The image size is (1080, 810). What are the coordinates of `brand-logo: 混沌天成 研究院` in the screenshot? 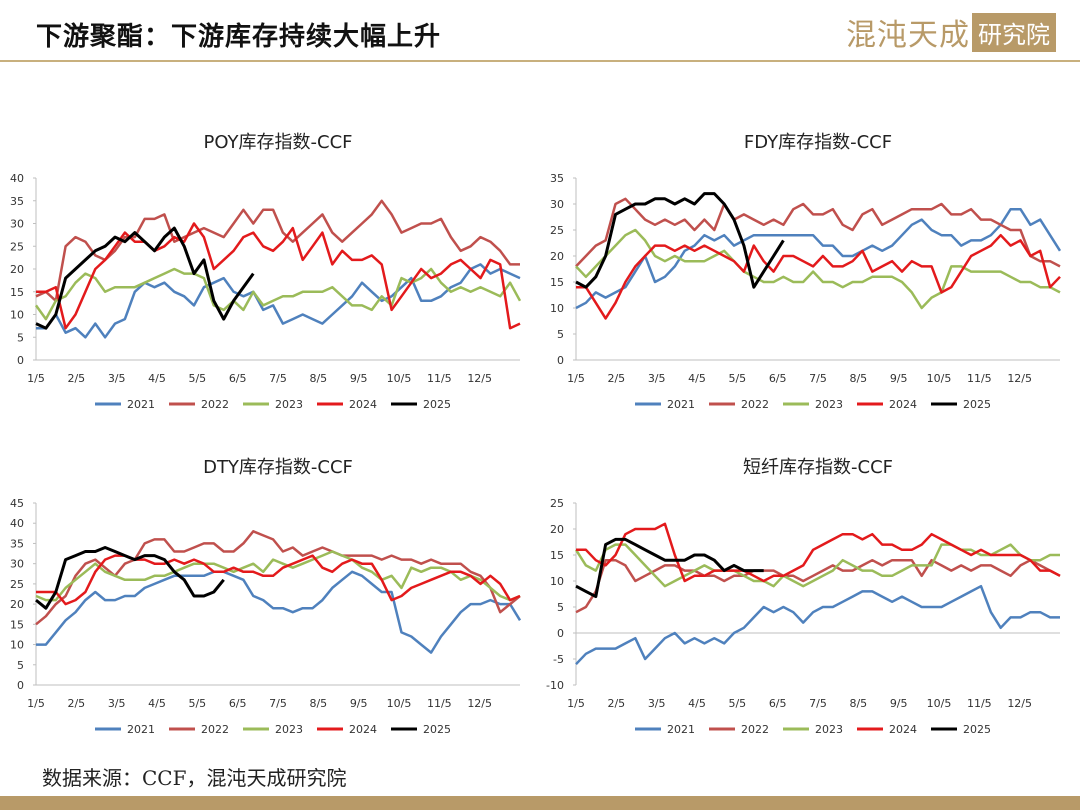 It's located at (951, 32).